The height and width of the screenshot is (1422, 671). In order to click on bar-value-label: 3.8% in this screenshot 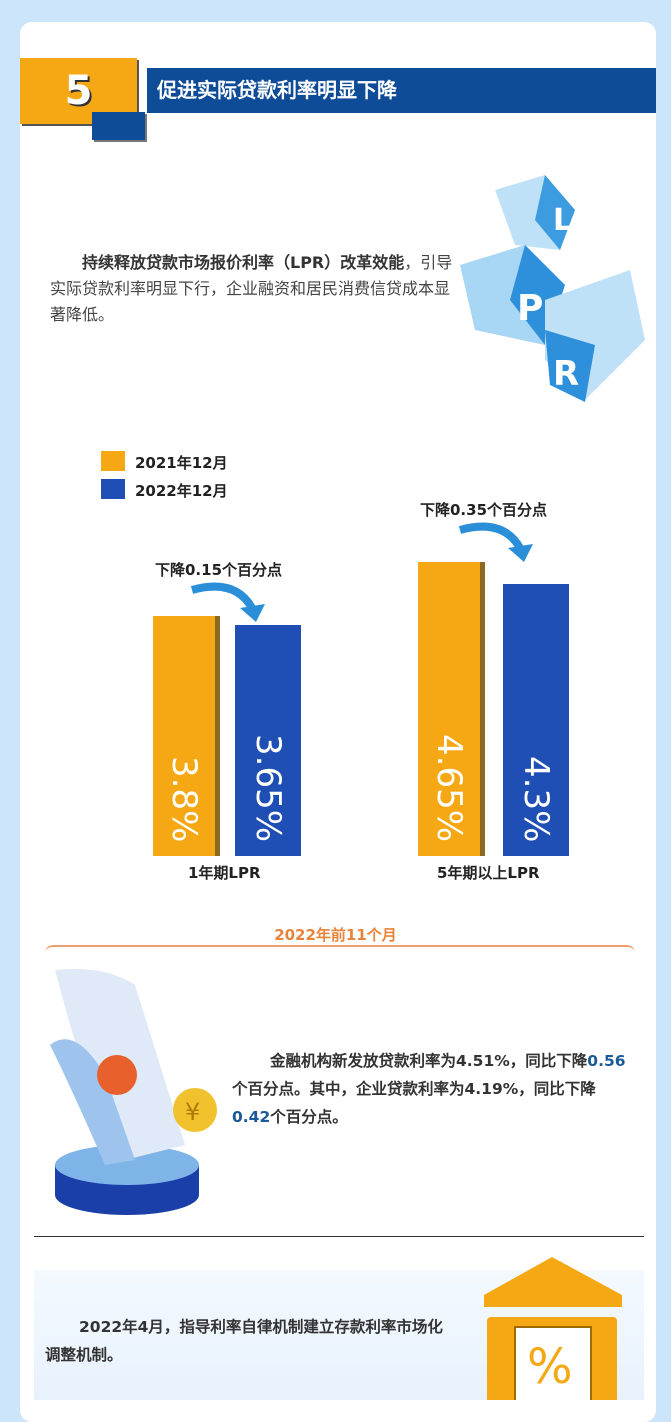, I will do `click(184, 798)`.